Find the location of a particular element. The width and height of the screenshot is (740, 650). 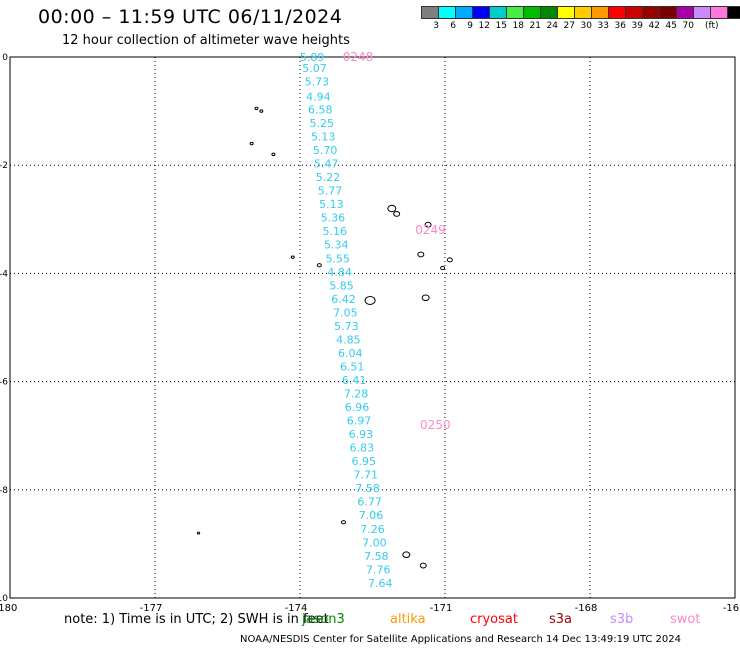

colorbar-label: 21 is located at coordinates (535, 26).